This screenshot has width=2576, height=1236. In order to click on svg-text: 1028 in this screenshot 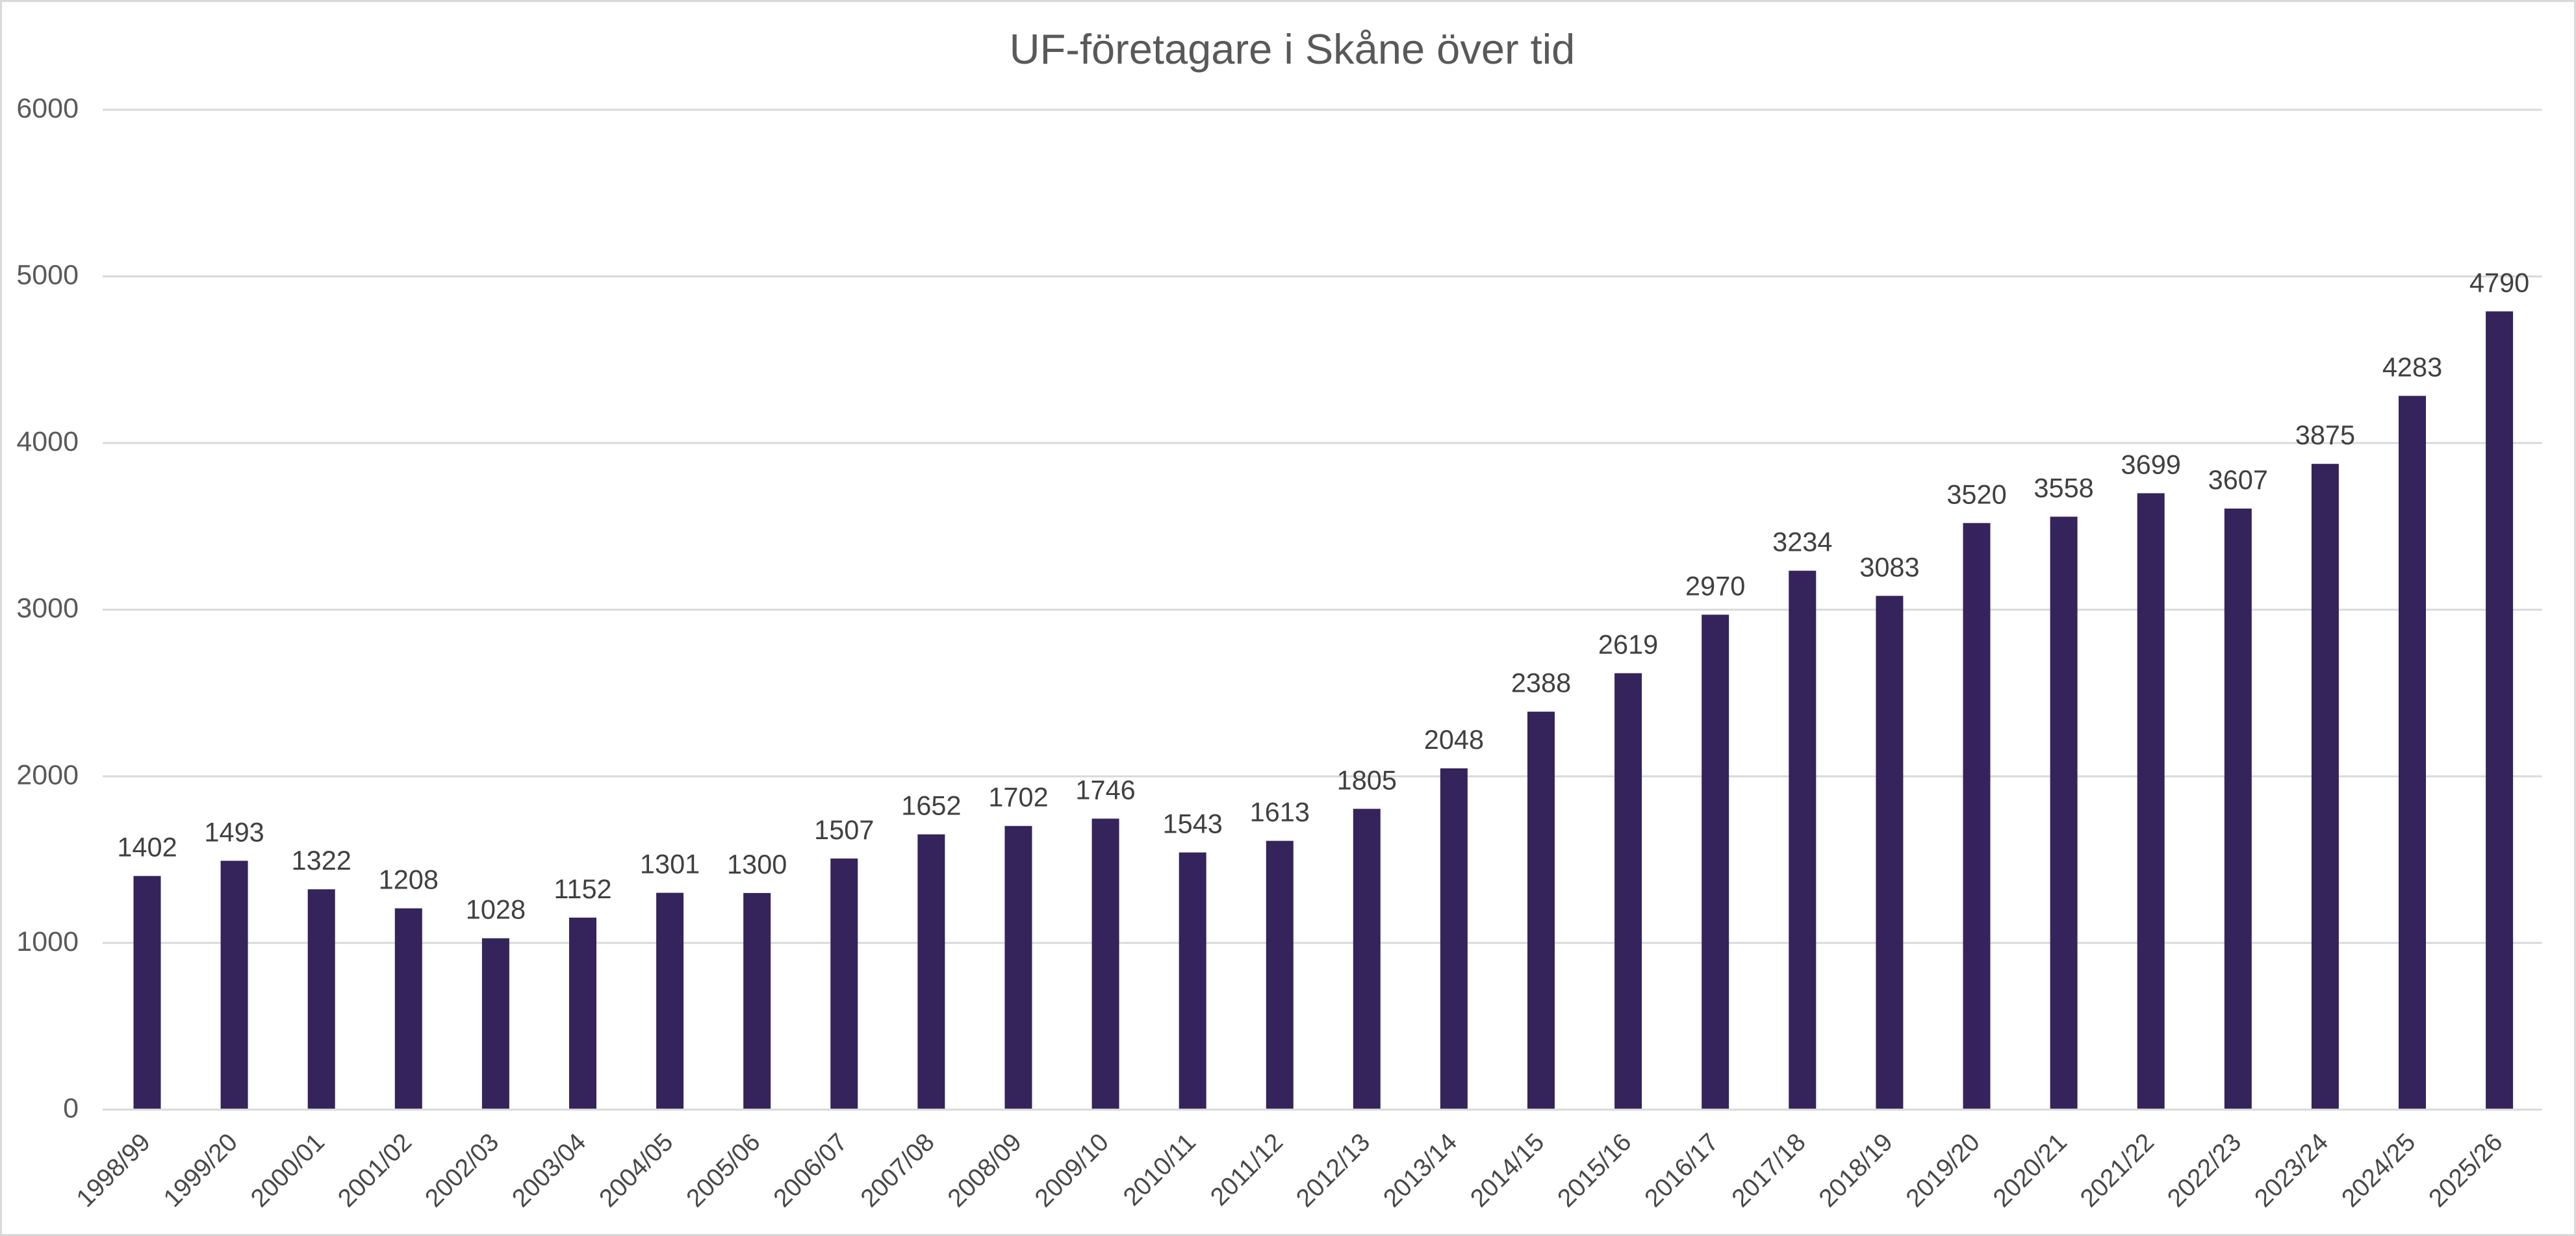, I will do `click(496, 909)`.